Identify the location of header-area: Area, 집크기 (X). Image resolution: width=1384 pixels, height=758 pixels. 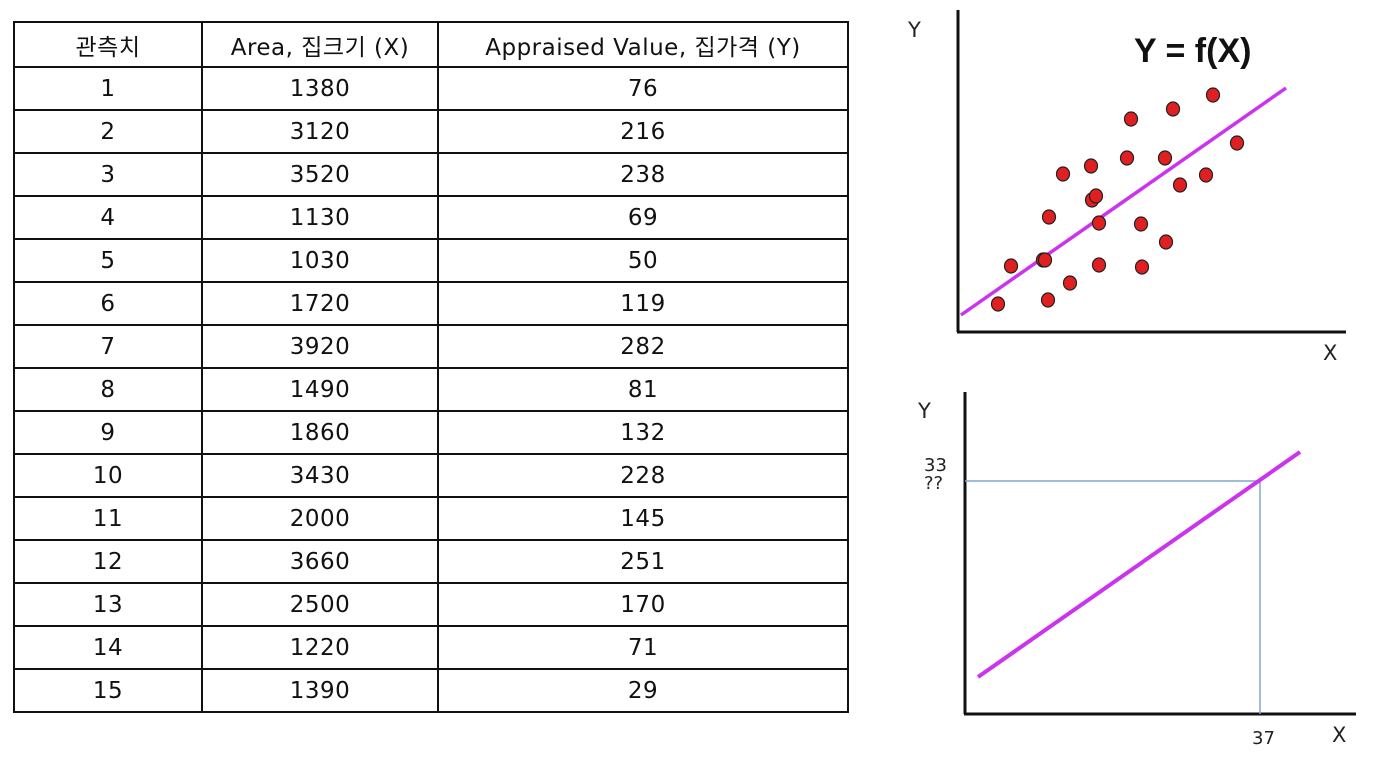
(320, 44).